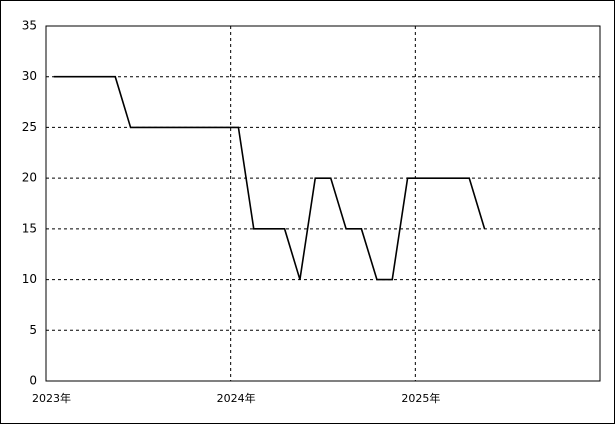  Describe the element at coordinates (29, 127) in the screenshot. I see `y-tick-label: 25` at that location.